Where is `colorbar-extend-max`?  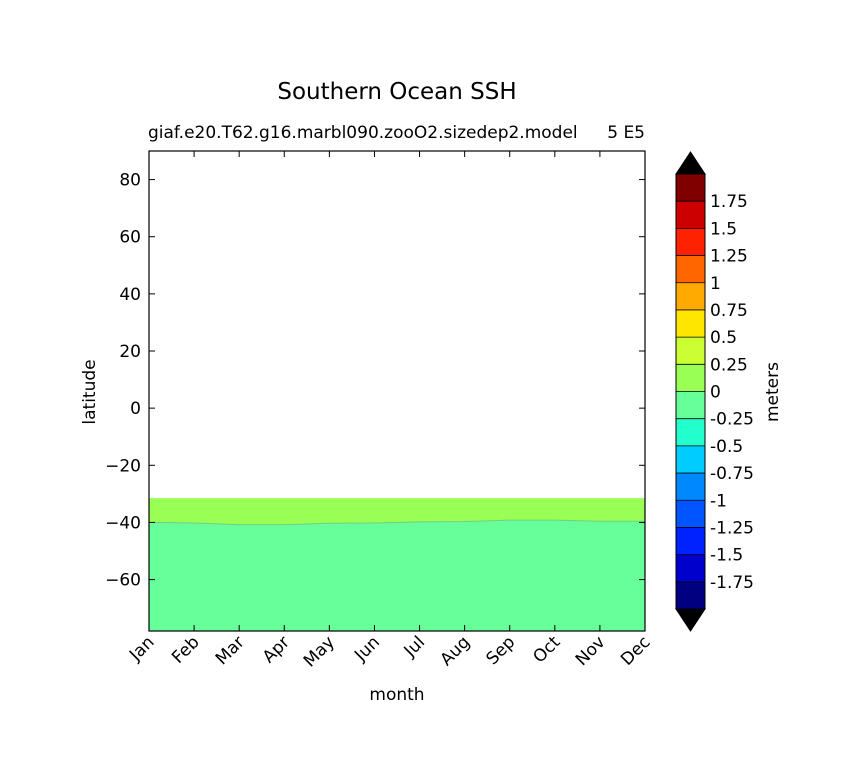
colorbar-extend-max is located at coordinates (690, 163).